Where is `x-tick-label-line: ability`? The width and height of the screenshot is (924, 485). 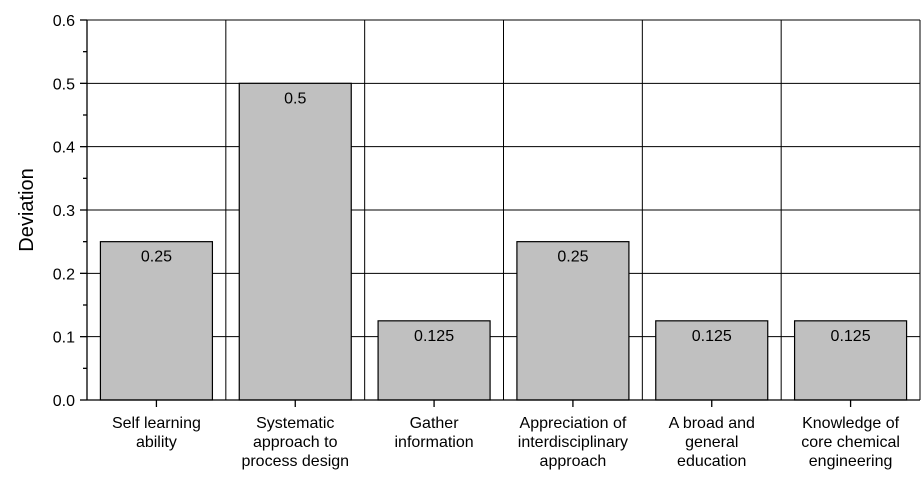 x-tick-label-line: ability is located at coordinates (156, 442).